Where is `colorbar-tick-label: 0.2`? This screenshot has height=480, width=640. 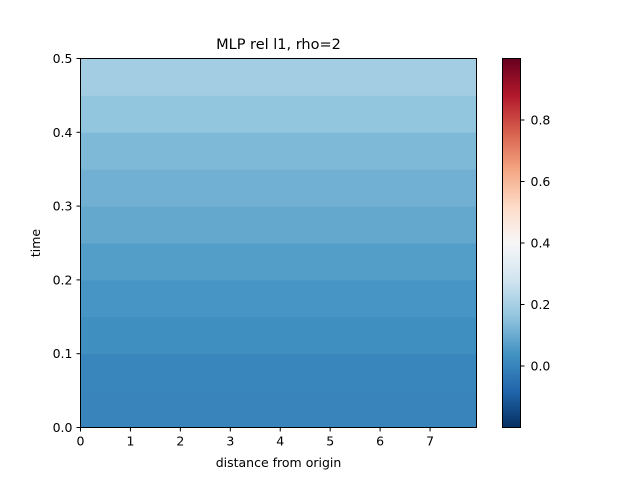 colorbar-tick-label: 0.2 is located at coordinates (541, 304).